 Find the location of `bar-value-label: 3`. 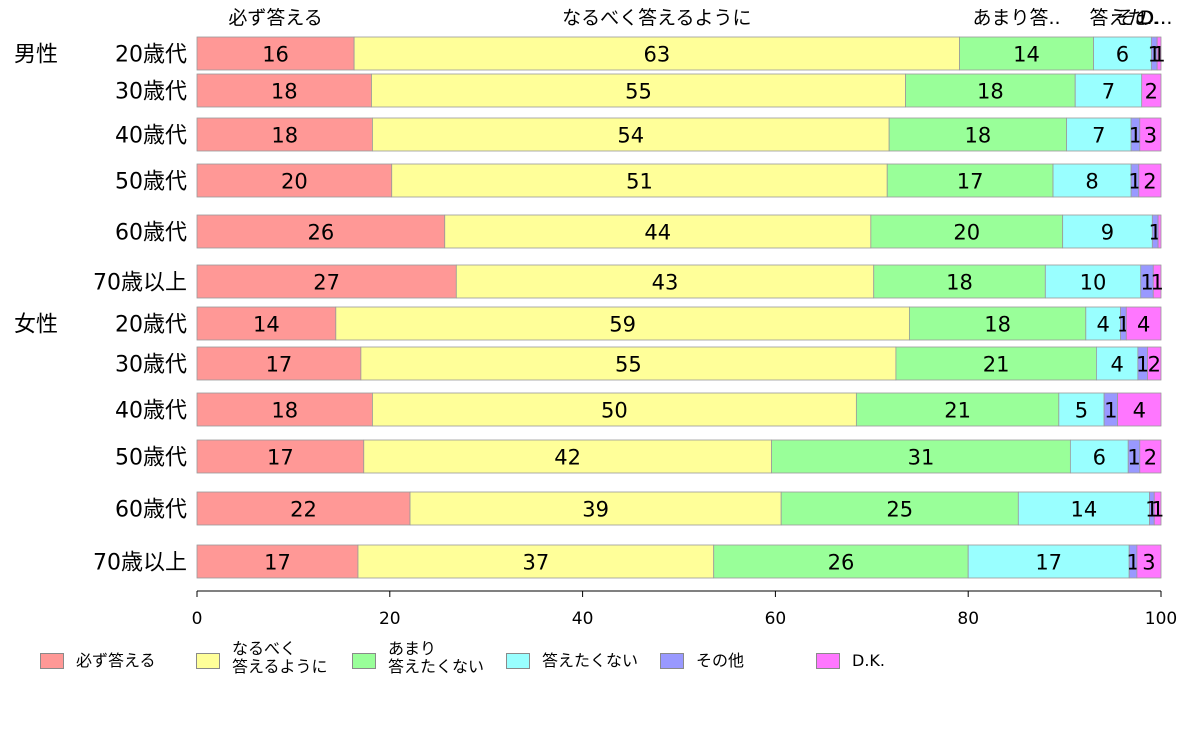

bar-value-label: 3 is located at coordinates (1148, 563).